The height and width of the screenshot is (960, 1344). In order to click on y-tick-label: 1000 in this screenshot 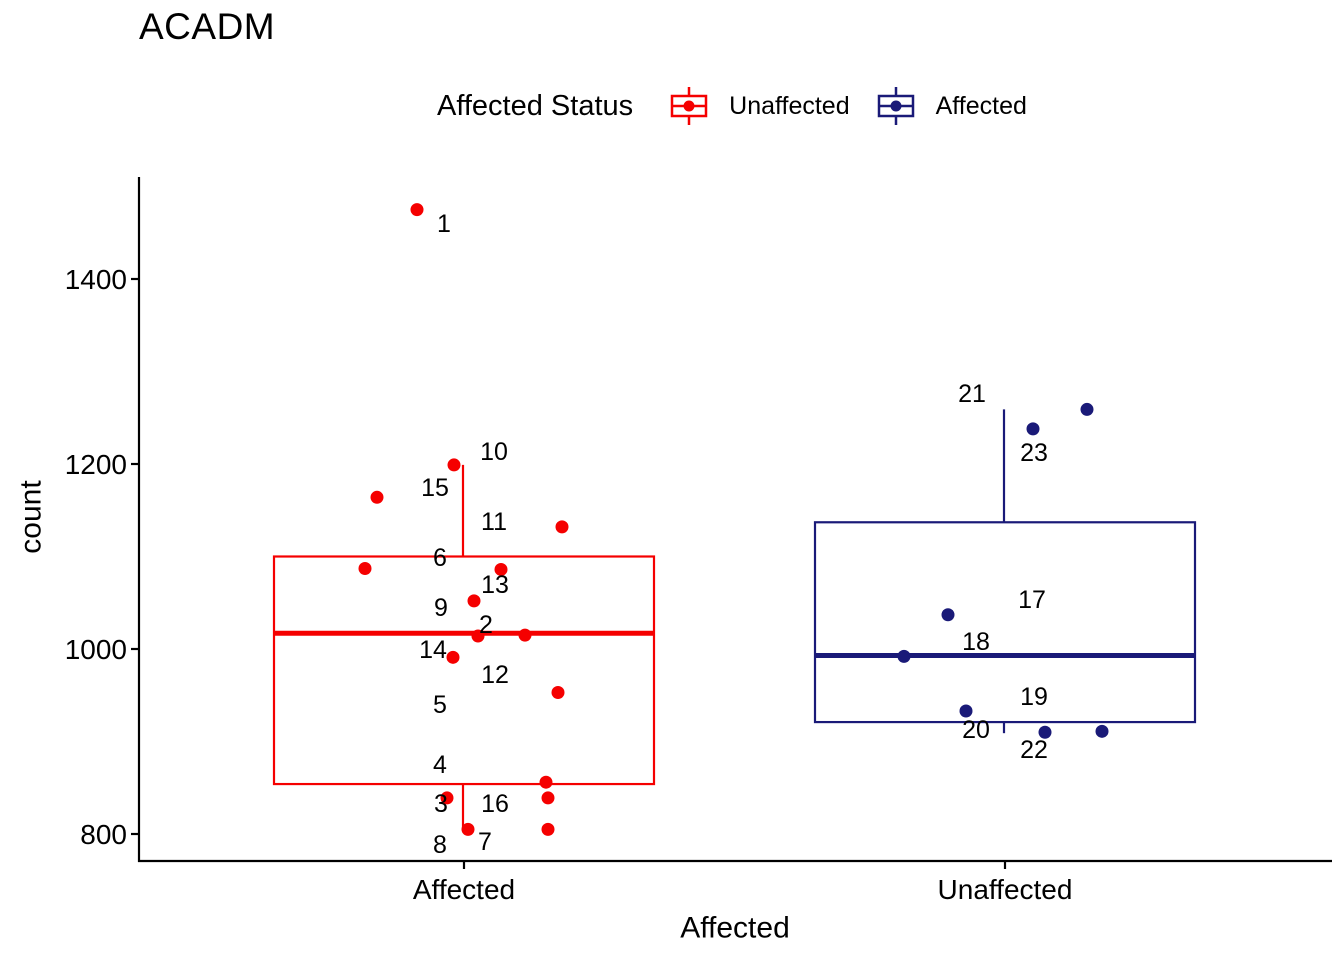, I will do `click(96, 649)`.